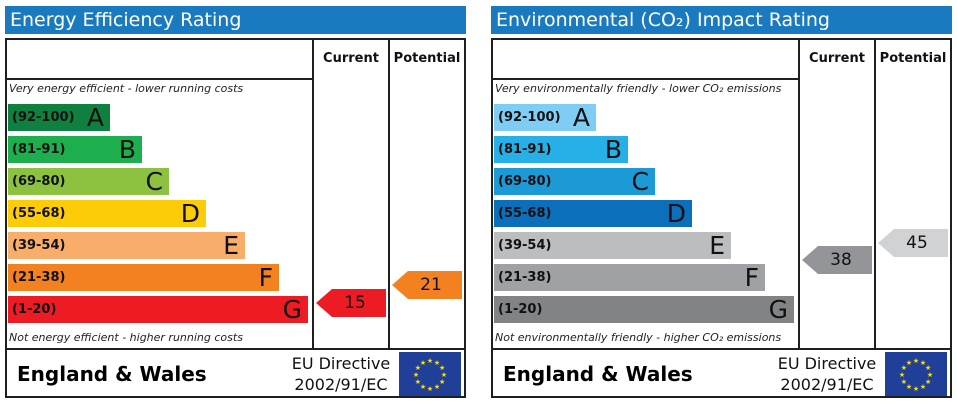 Image resolution: width=957 pixels, height=404 pixels. What do you see at coordinates (721, 20) in the screenshot?
I see `panel-title: Environmental (CO₂) Impact Rating` at bounding box center [721, 20].